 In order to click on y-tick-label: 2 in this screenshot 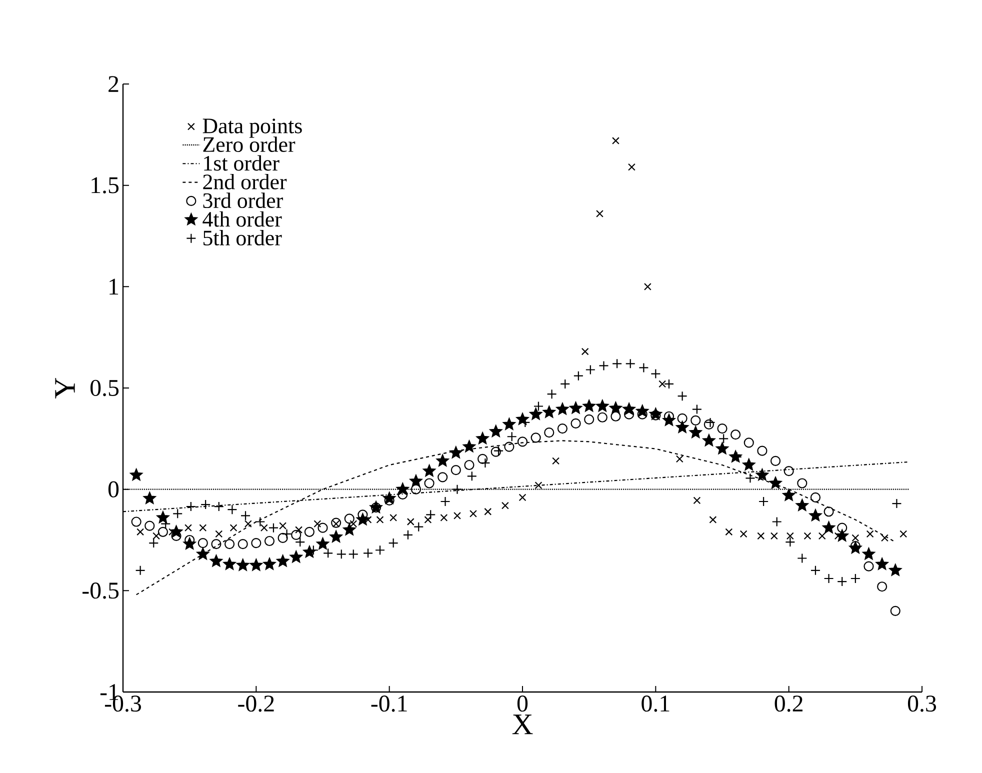, I will do `click(113, 84)`.